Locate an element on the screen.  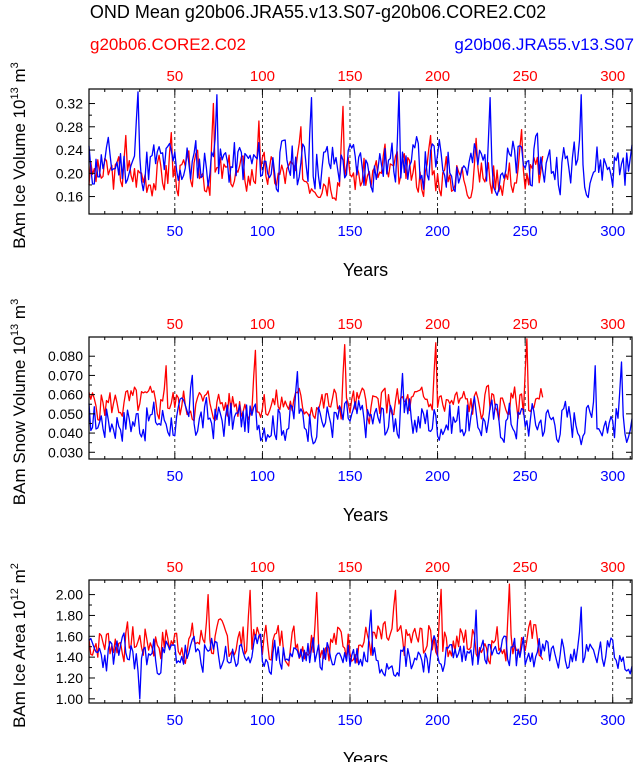
ylabel-exponent: 12 is located at coordinates (15, 594).